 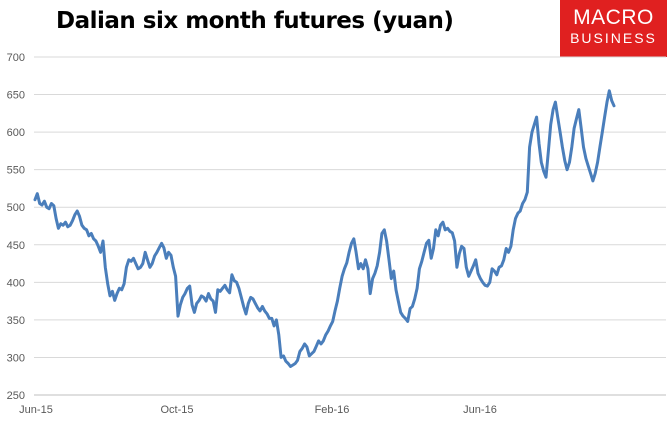 I want to click on x-axis: Jun-15 Oct-15 Feb-16 Jun-16, so click(x=258, y=410).